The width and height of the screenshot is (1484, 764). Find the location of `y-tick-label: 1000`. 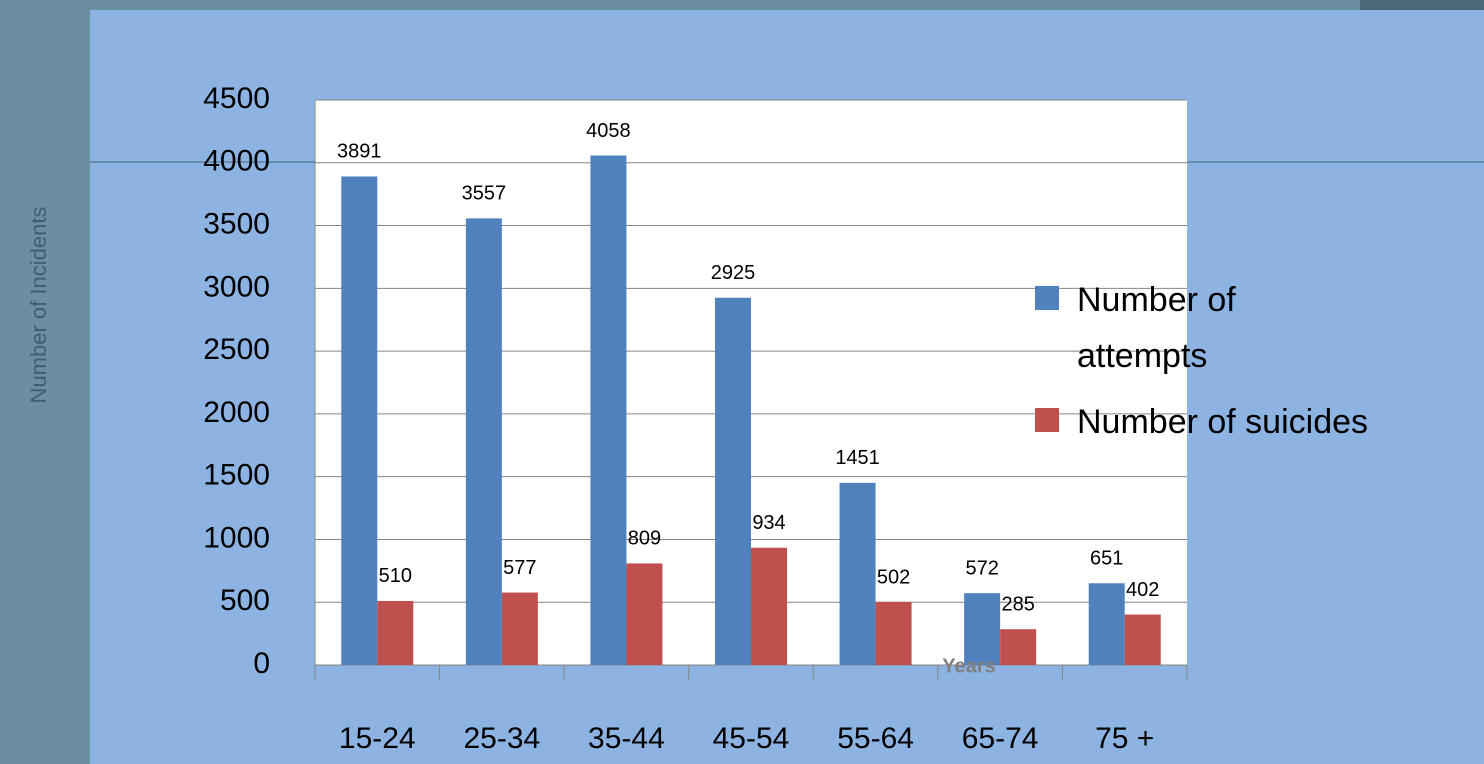

y-tick-label: 1000 is located at coordinates (236, 537).